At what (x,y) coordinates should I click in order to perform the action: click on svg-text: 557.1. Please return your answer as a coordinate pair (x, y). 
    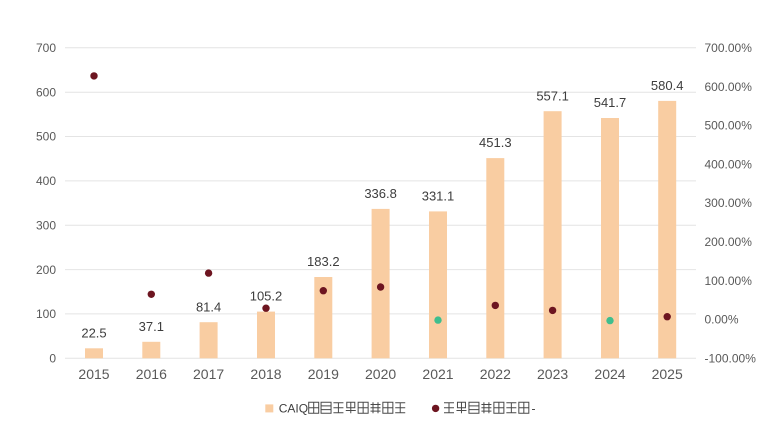
    Looking at the image, I should click on (552, 95).